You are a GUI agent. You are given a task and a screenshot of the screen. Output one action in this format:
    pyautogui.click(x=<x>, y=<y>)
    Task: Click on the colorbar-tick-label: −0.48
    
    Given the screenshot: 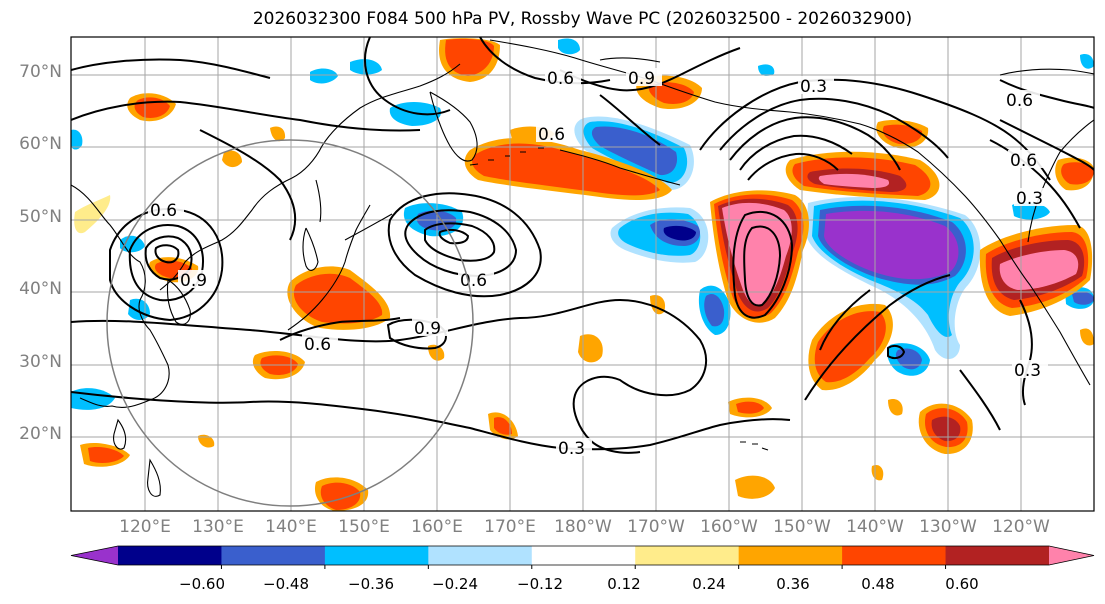 What is the action you would take?
    pyautogui.click(x=286, y=584)
    